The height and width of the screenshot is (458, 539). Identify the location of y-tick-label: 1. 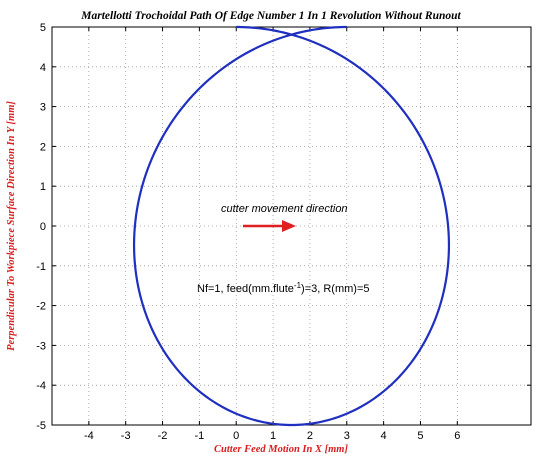
(43, 187).